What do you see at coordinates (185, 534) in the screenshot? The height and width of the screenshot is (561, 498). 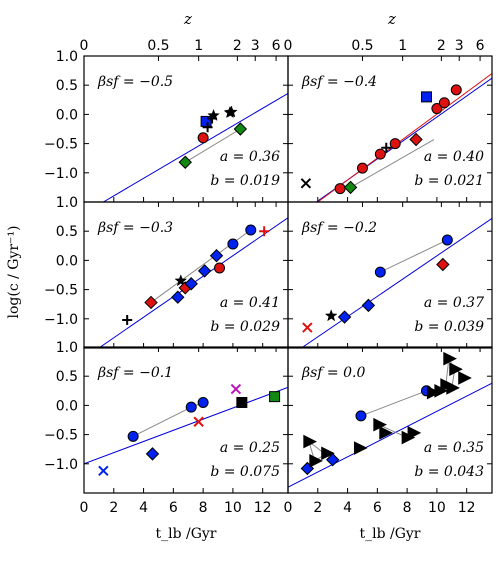 I see `x-axis-label: t_lb /Gyr` at bounding box center [185, 534].